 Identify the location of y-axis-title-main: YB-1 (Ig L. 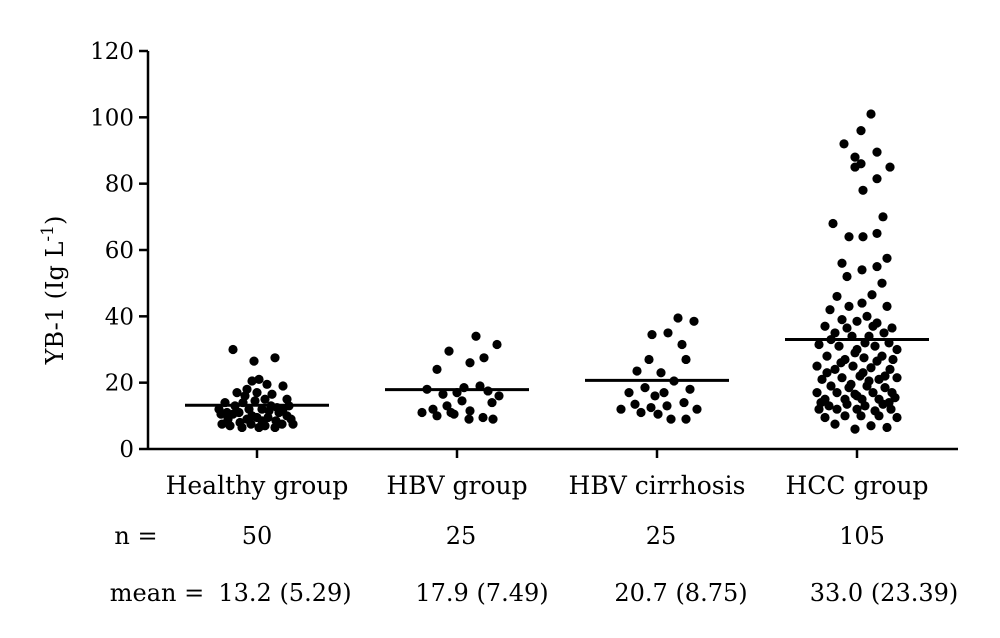
(55, 304).